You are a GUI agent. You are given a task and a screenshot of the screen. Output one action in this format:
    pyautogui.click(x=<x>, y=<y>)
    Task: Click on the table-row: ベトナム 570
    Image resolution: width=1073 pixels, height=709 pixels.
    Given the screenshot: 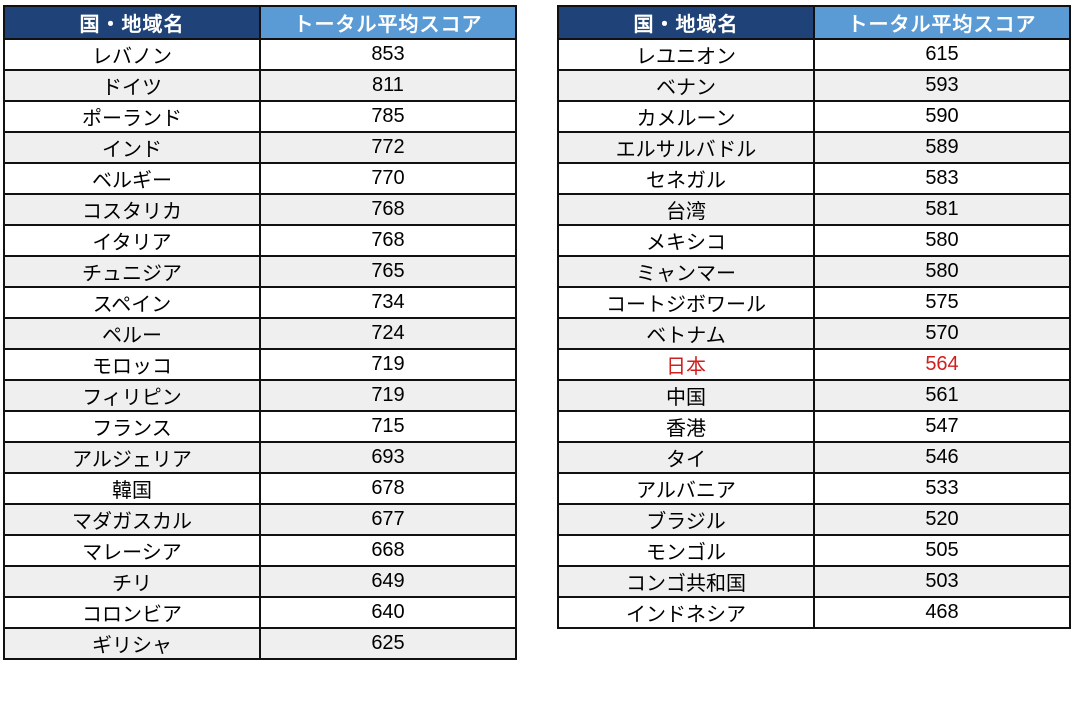 What is the action you would take?
    pyautogui.click(x=814, y=333)
    